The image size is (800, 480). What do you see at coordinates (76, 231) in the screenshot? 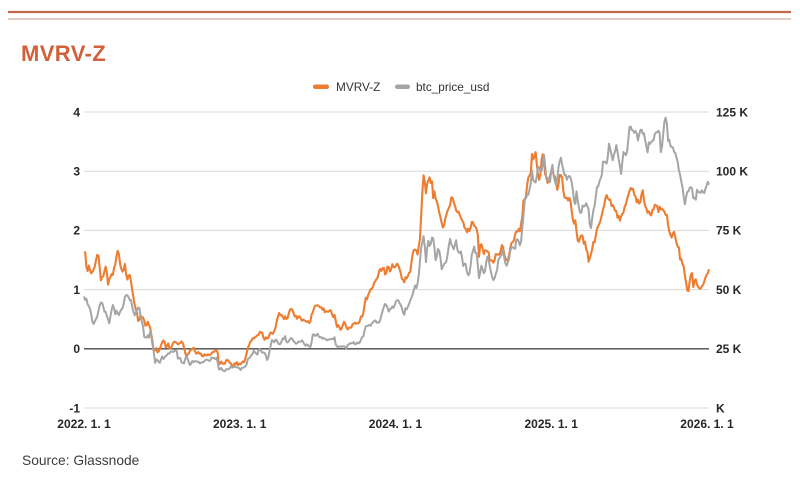
I see `svg-text: 2` at bounding box center [76, 231].